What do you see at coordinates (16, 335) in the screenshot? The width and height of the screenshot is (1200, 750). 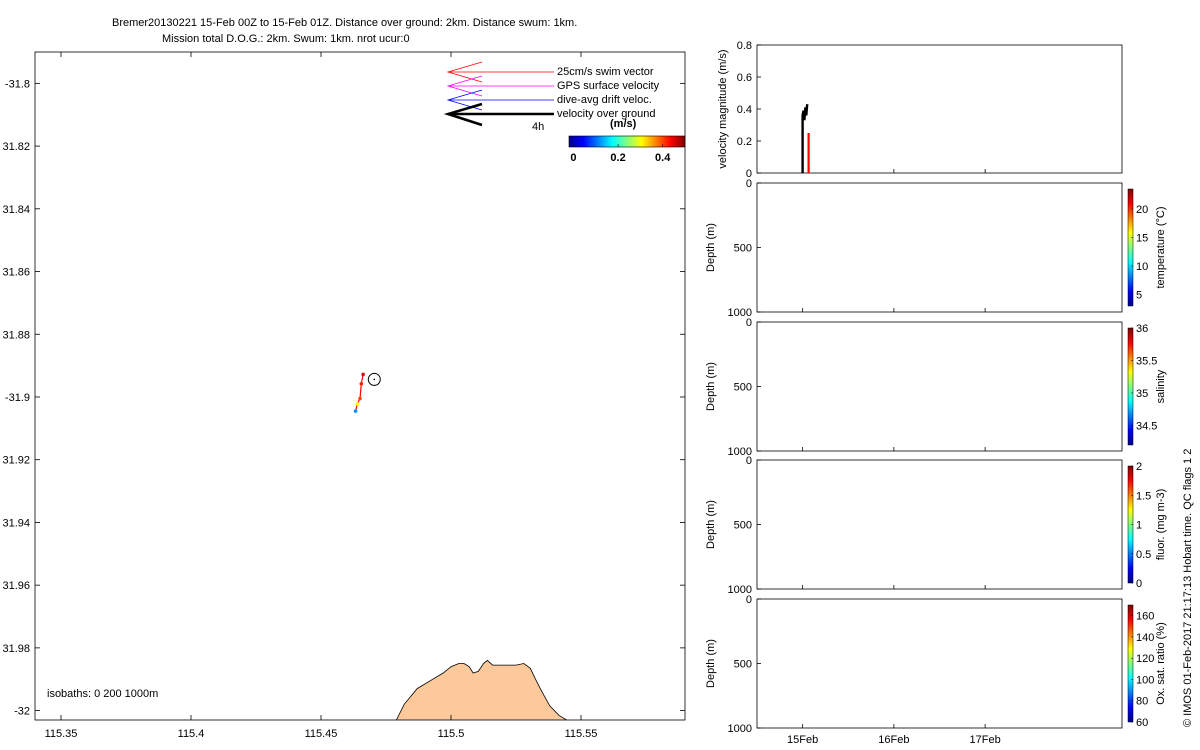 I see `map-y-tick-label: 31.88` at bounding box center [16, 335].